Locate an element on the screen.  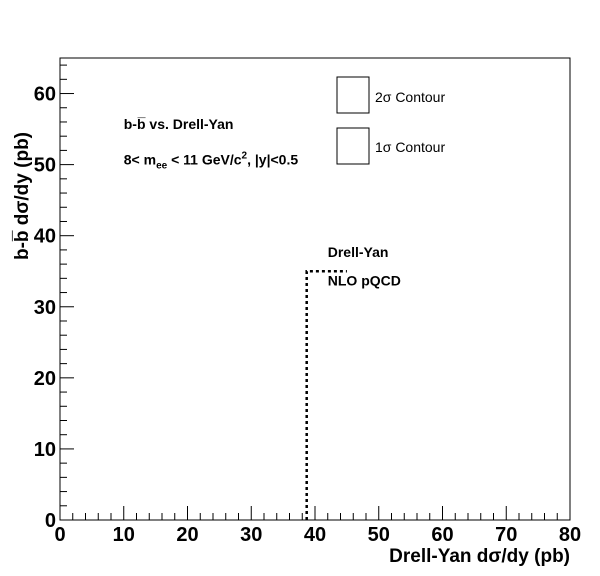
x-tick-label: 40 is located at coordinates (315, 535).